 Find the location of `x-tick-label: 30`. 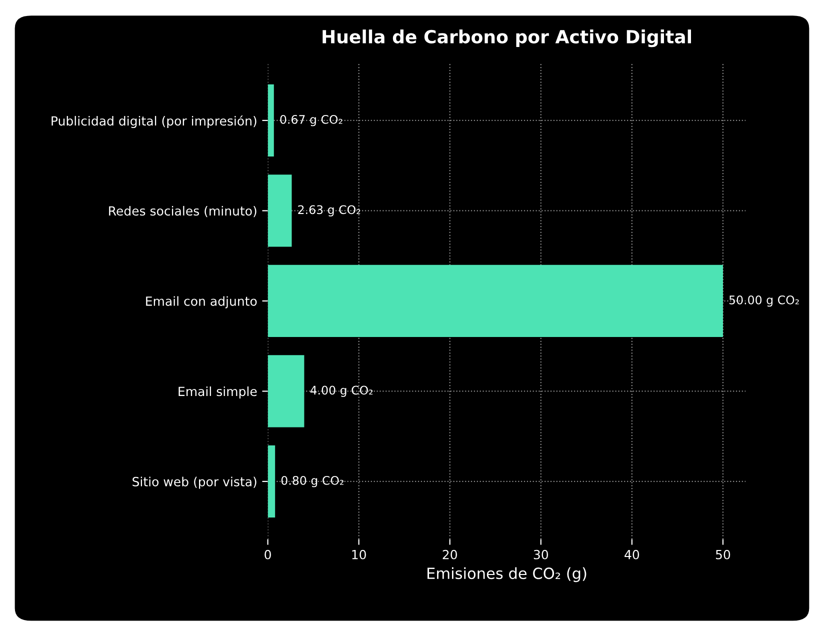

x-tick-label: 30 is located at coordinates (541, 555).